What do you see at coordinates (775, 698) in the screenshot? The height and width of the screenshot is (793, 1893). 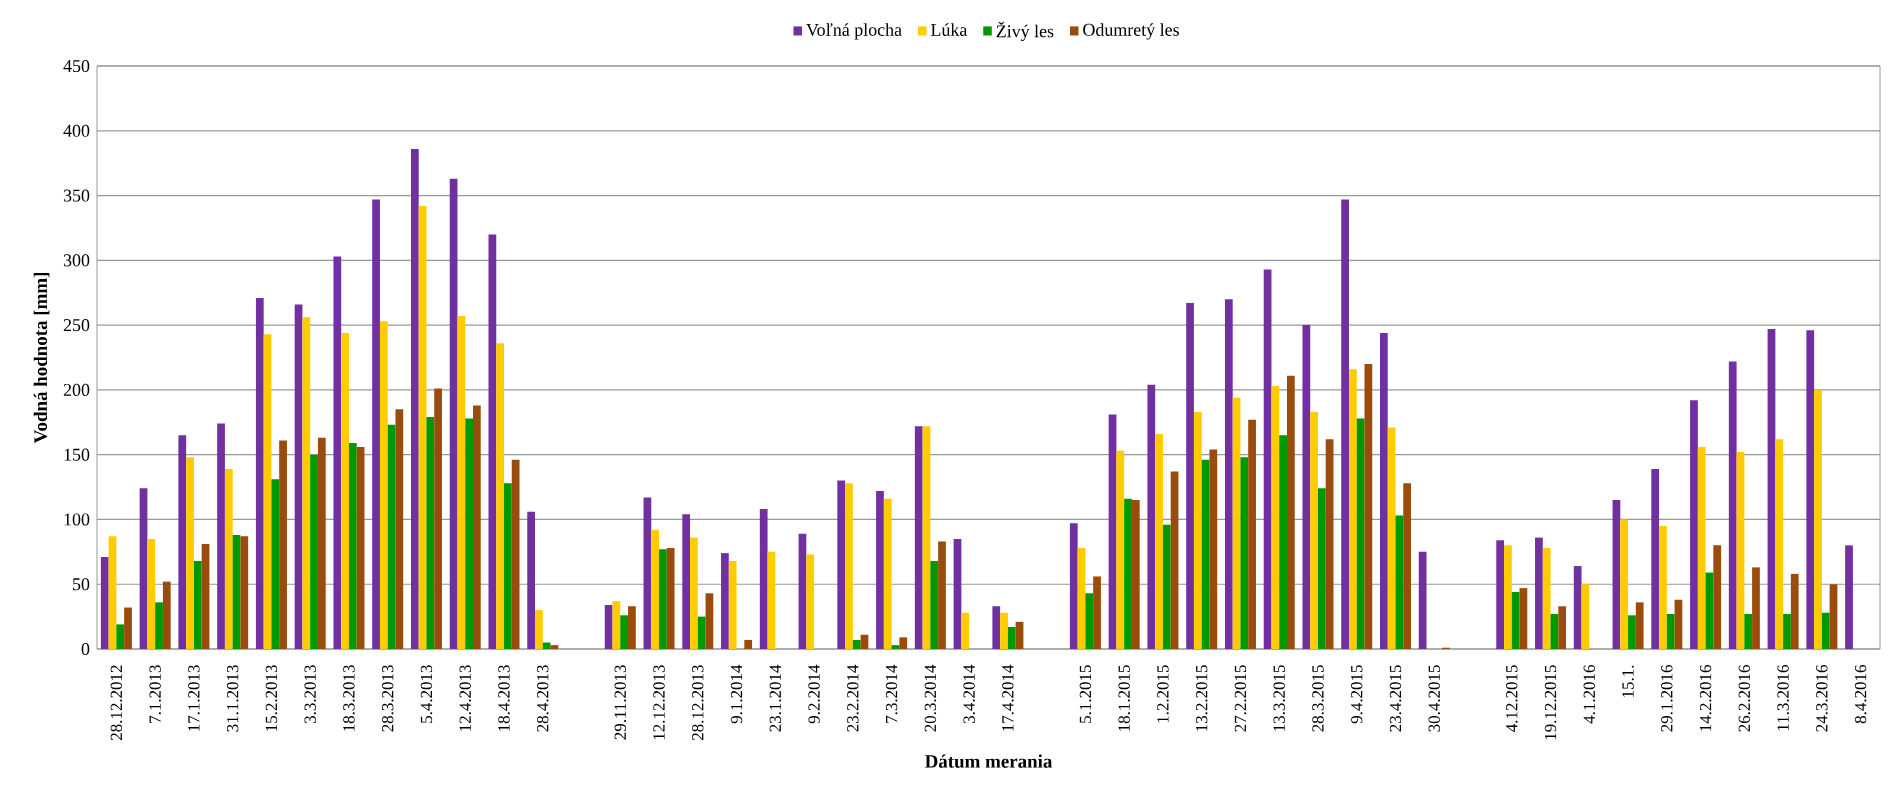 I see `x-tick-label: 23.1.2014` at bounding box center [775, 698].